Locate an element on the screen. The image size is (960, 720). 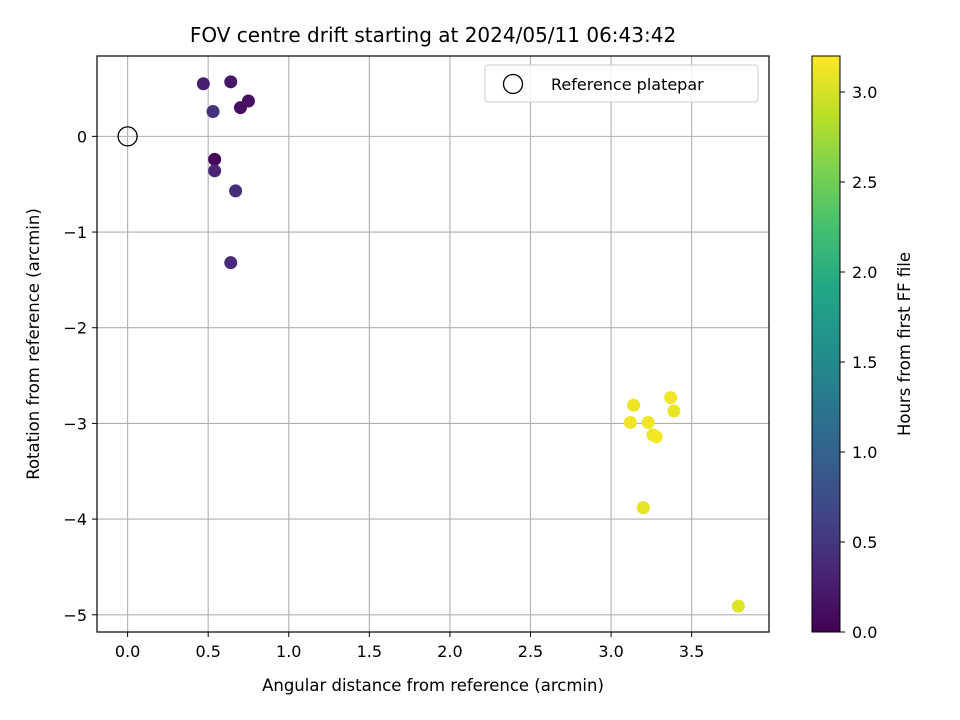
x-tick-label: 0.0 is located at coordinates (127, 651).